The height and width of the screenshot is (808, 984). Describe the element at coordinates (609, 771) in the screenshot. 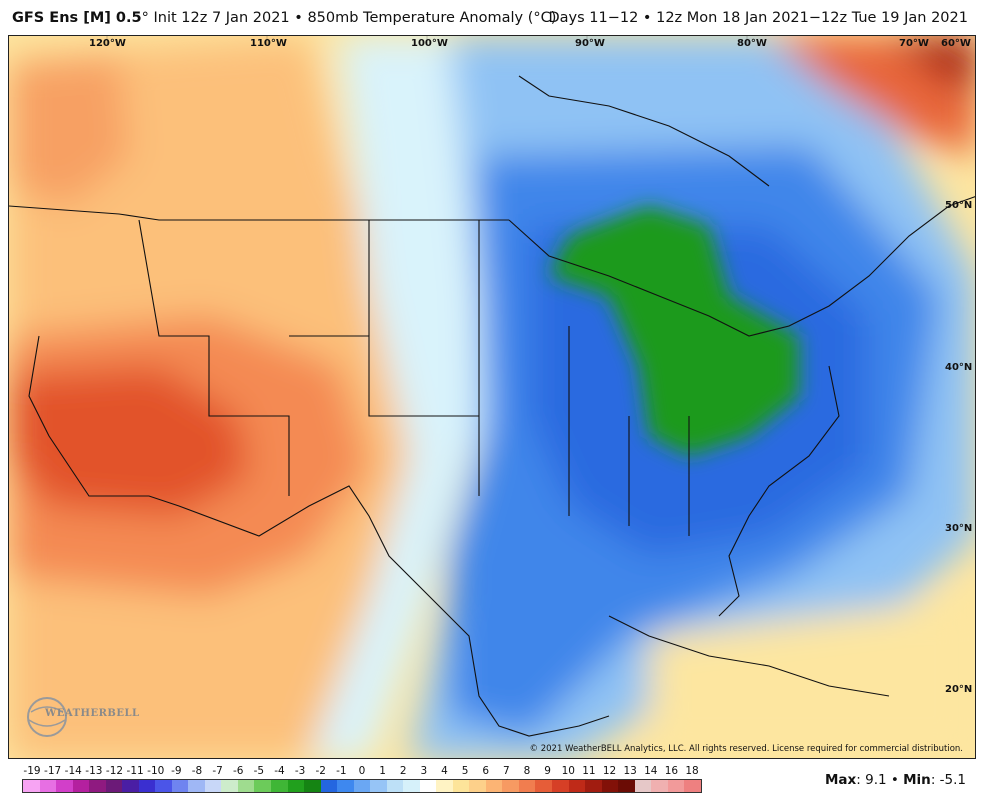

I see `colorbar-tick-label: 12` at that location.